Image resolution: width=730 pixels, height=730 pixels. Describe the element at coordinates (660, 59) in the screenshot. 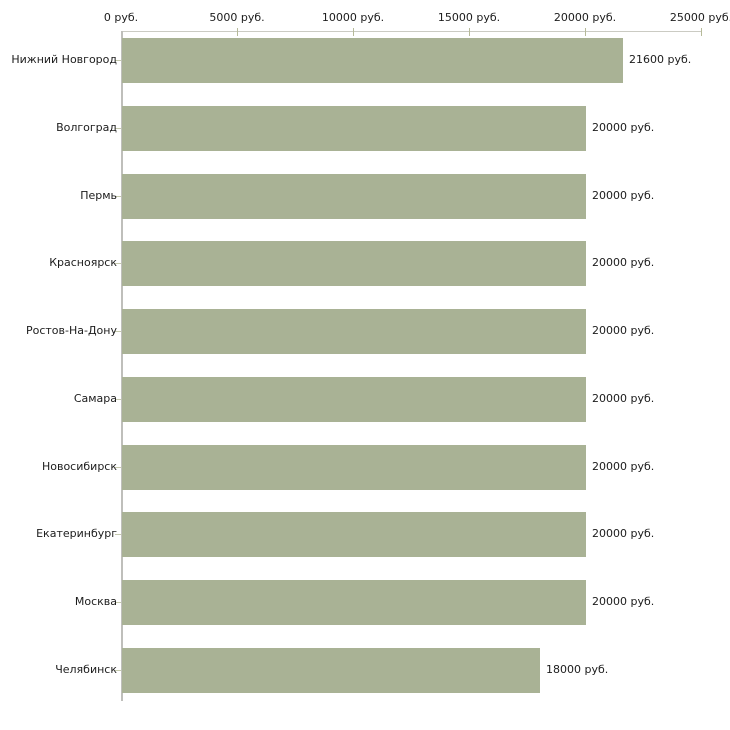

I see `value-label: 21600 руб.` at that location.